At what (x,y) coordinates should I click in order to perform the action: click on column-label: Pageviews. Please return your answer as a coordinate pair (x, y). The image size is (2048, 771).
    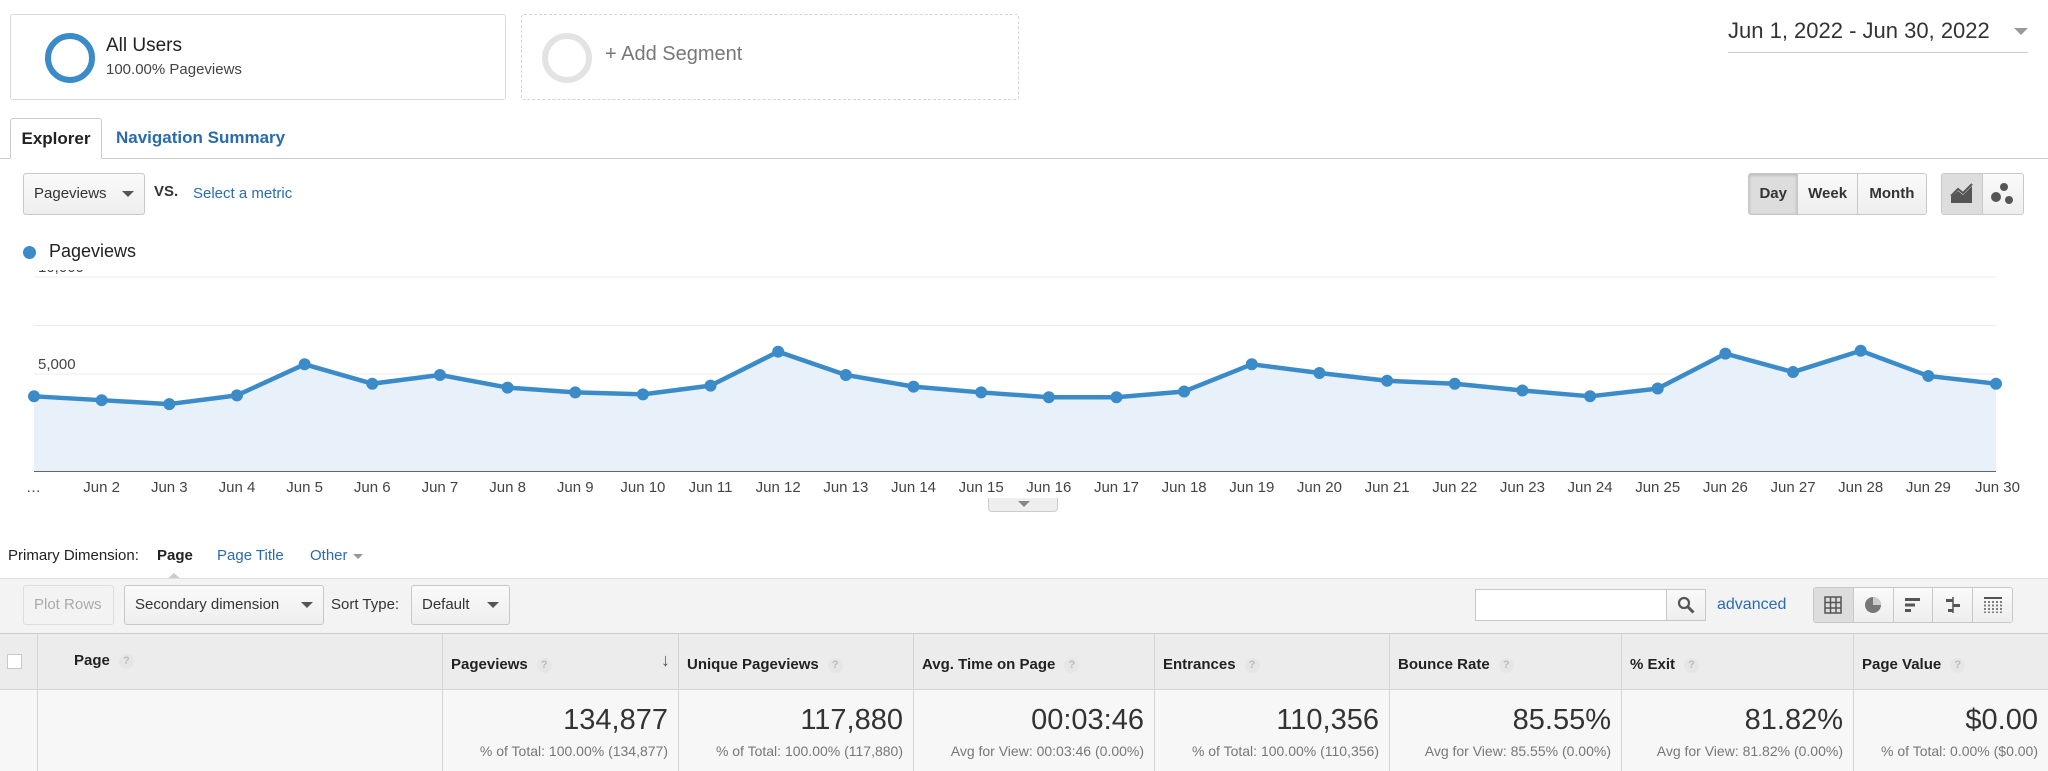
    Looking at the image, I should click on (489, 664).